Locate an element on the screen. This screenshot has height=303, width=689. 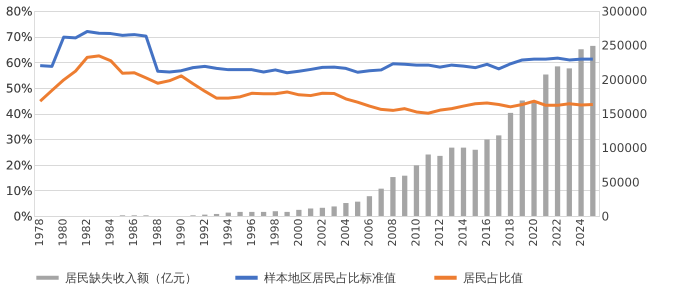
x-tick-label: 2018 is located at coordinates (510, 232).